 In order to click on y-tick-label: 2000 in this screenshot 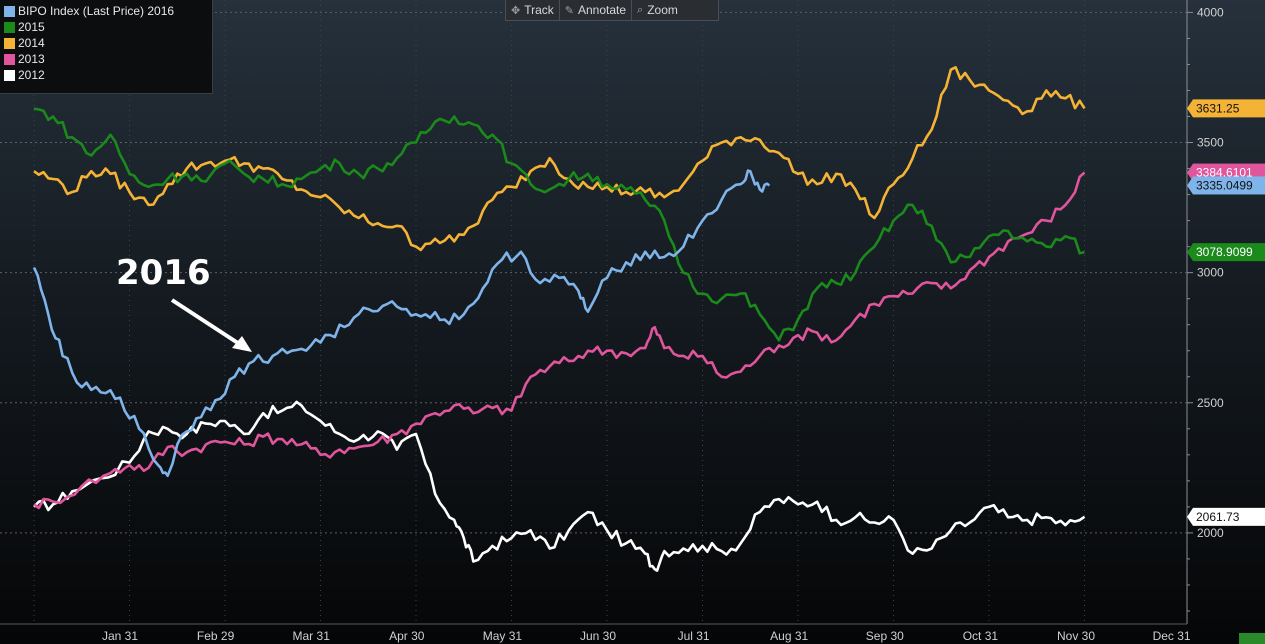, I will do `click(1210, 533)`.